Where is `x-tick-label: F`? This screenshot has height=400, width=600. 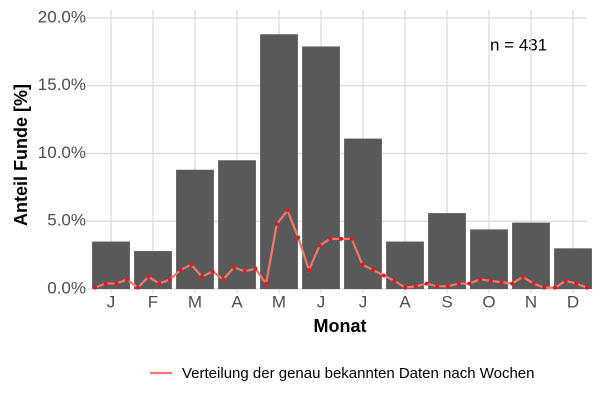 x-tick-label: F is located at coordinates (153, 301).